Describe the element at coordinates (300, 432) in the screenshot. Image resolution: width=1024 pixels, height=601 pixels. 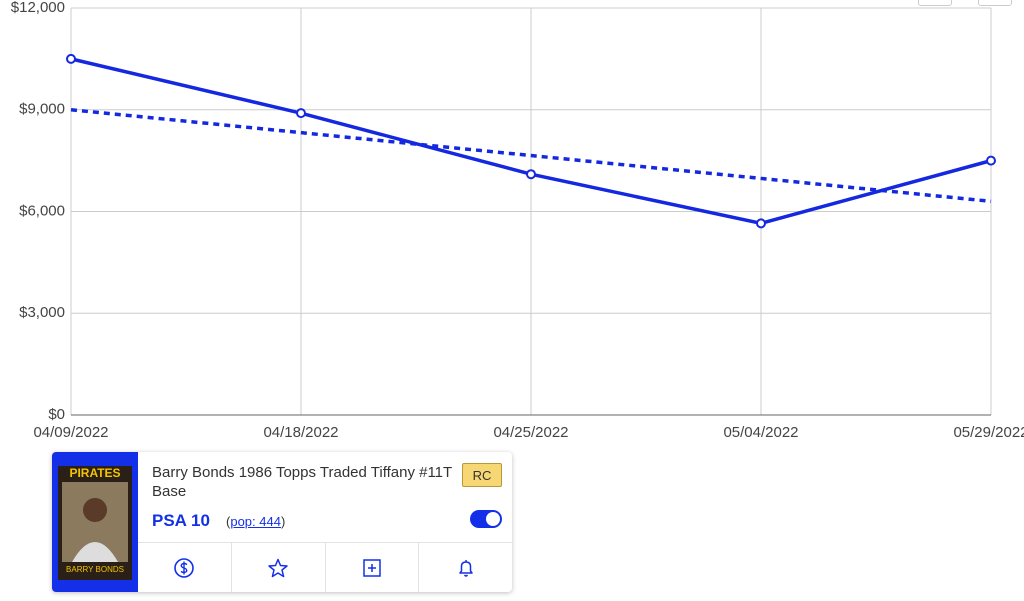
I see `x-tick-label: 04/18/2022` at that location.